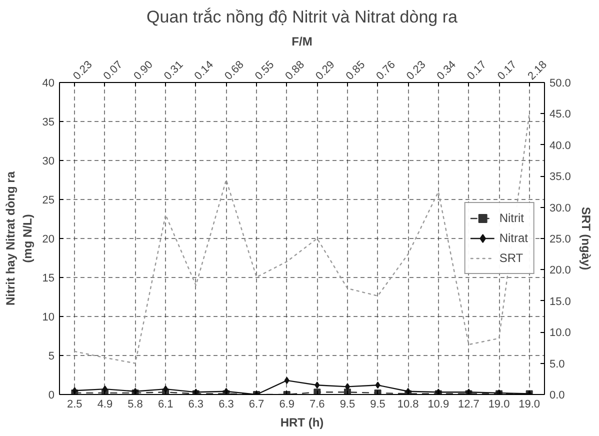 This screenshot has width=599, height=436. What do you see at coordinates (48, 200) in the screenshot?
I see `y-tick-label: 25` at bounding box center [48, 200].